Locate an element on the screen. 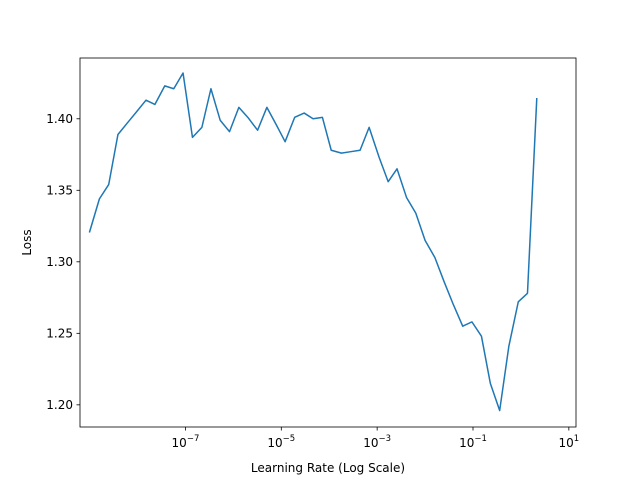  x-tick-label: 10⁻⁵ is located at coordinates (281, 442).